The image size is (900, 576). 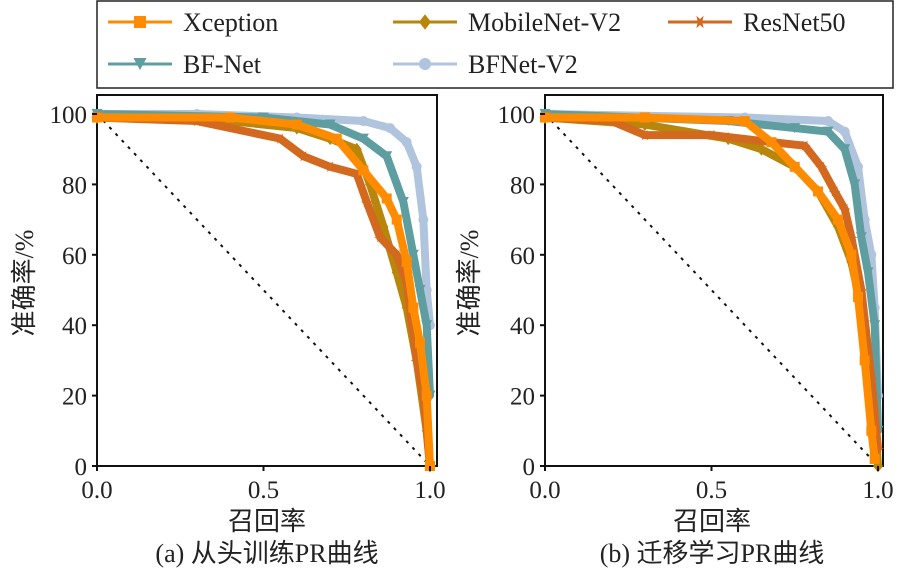 What do you see at coordinates (700, 22) in the screenshot?
I see `legend-marker-resnet50-icon` at bounding box center [700, 22].